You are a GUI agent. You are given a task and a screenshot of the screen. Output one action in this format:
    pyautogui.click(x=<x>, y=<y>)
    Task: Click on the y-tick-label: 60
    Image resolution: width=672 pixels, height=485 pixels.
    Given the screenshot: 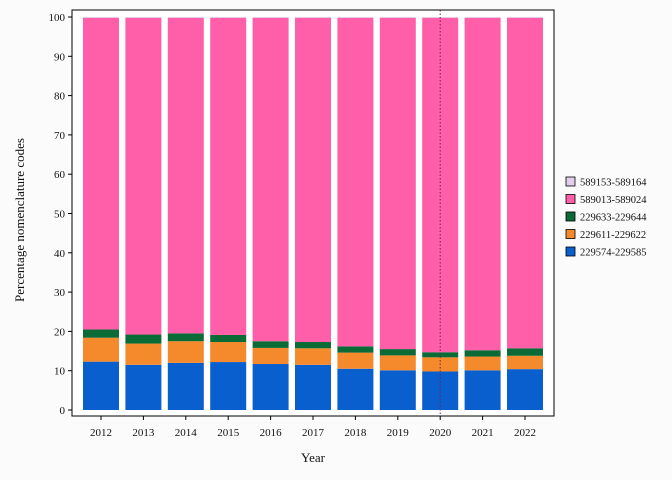 What is the action you would take?
    pyautogui.click(x=60, y=175)
    